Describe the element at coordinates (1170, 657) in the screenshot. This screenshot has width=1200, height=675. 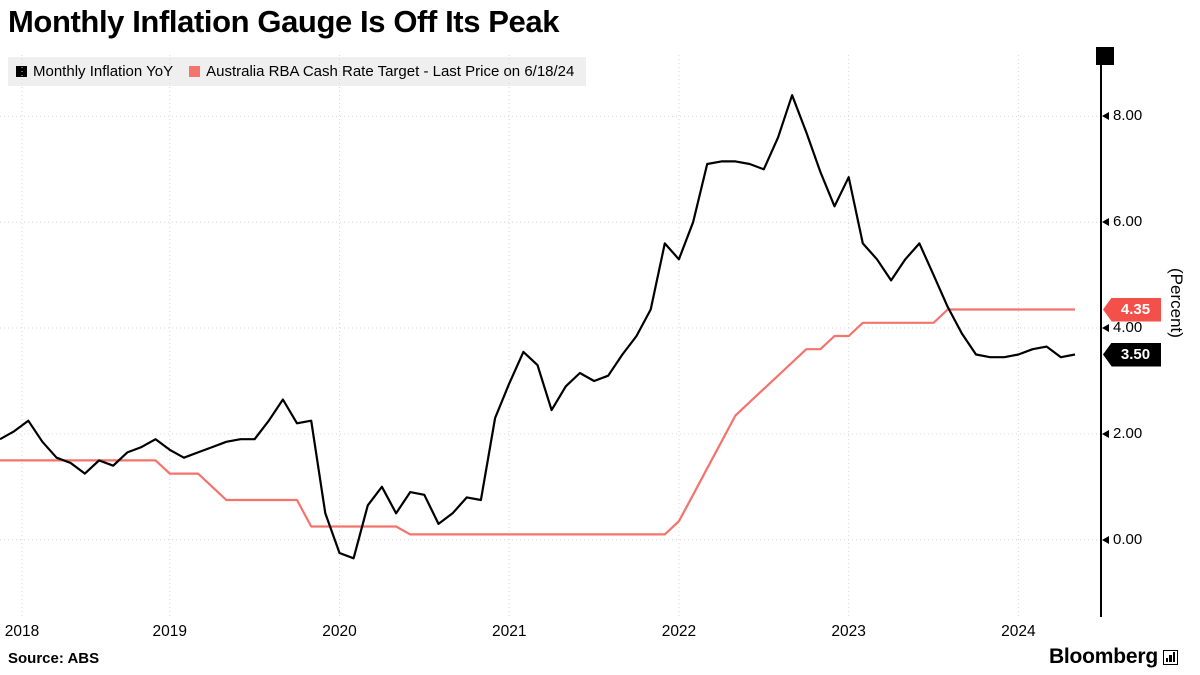
I see `bloomberg-bars-icon` at that location.